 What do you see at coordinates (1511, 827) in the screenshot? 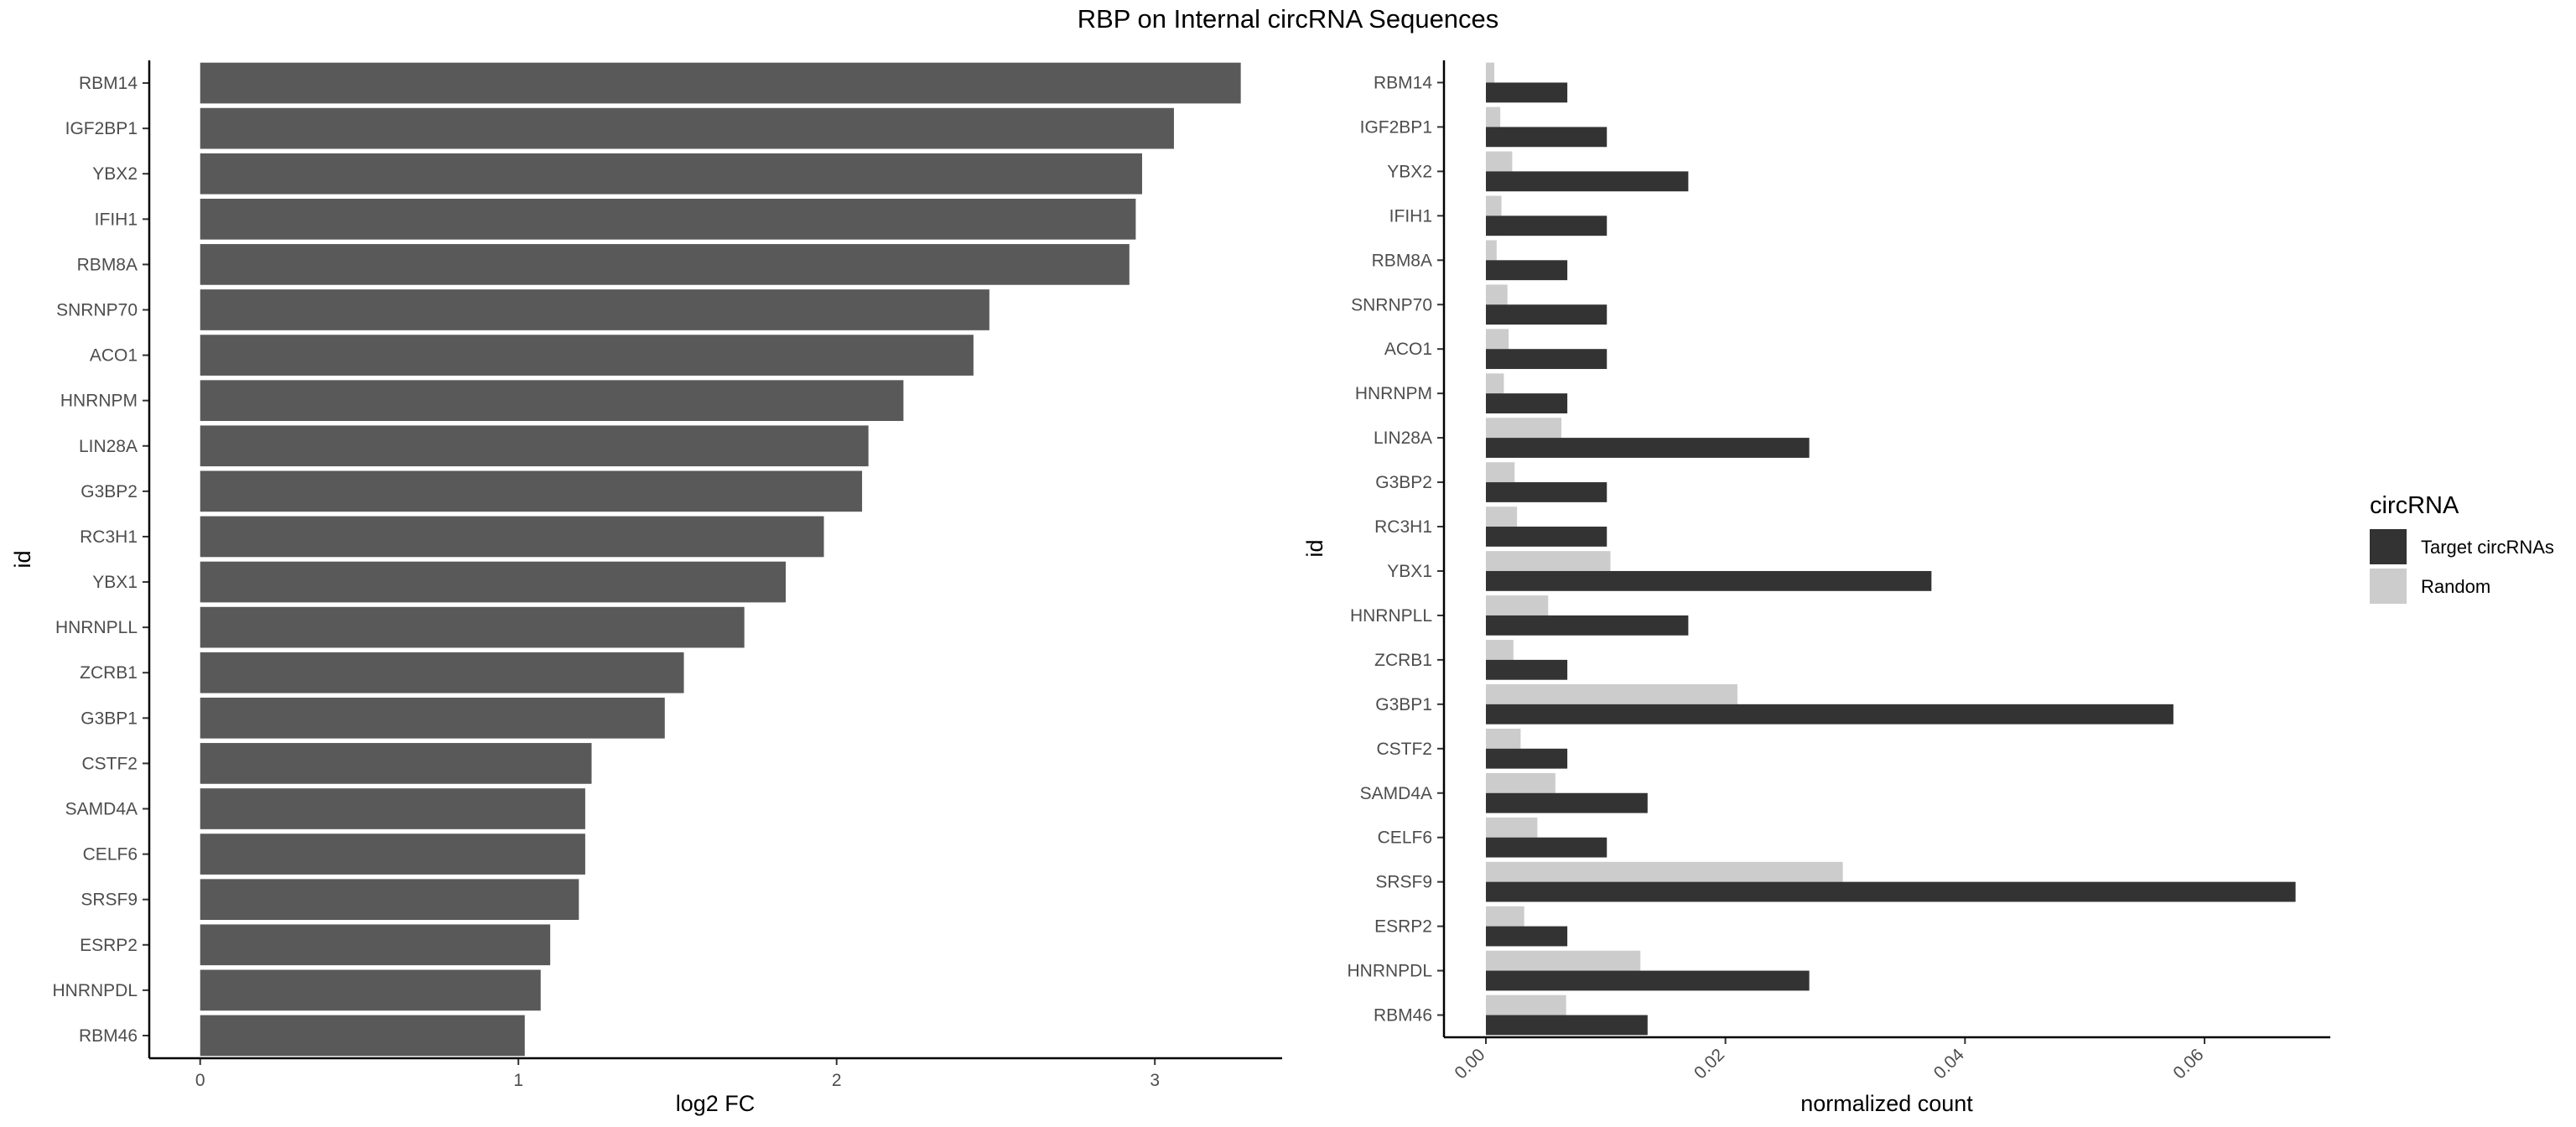
I see `bar-random-celf6` at bounding box center [1511, 827].